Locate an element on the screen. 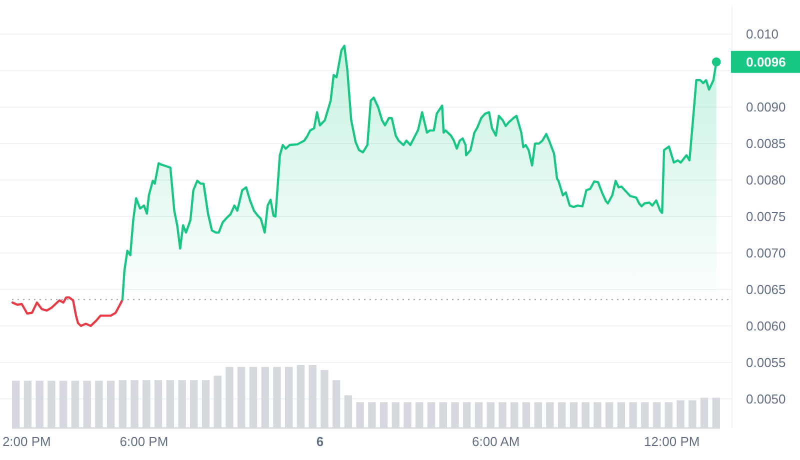 This screenshot has height=460, width=800. y-tick-label: 0.0085 is located at coordinates (766, 144).